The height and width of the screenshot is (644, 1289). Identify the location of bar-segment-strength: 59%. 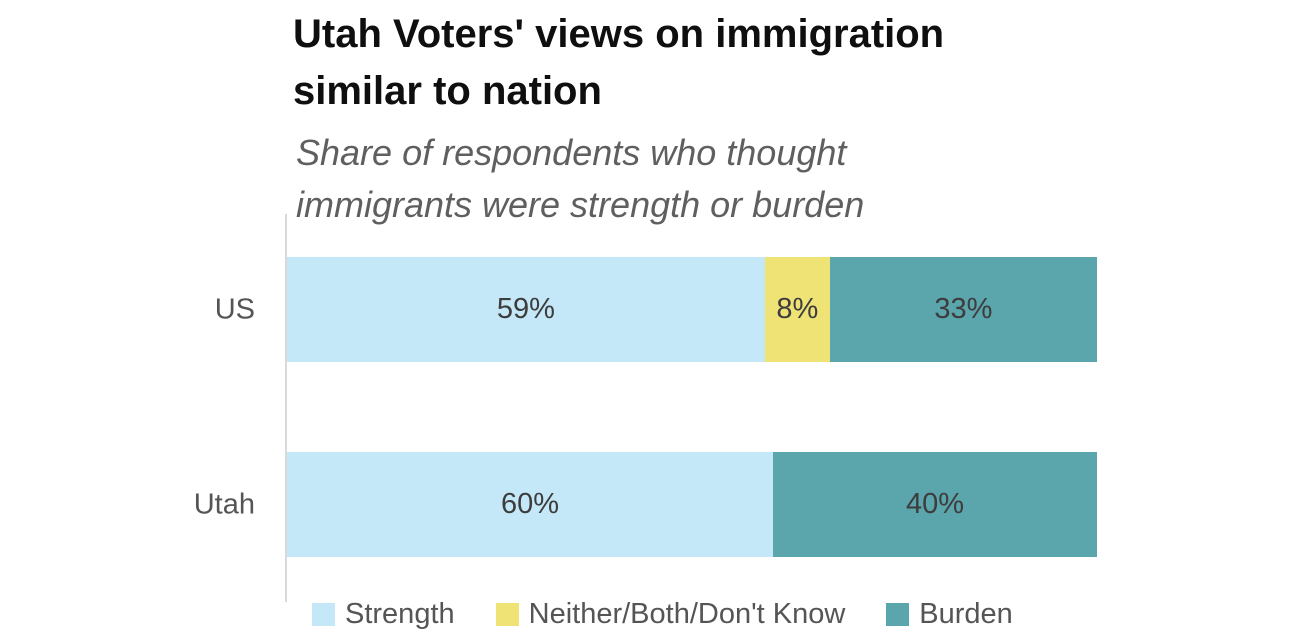
(526, 309).